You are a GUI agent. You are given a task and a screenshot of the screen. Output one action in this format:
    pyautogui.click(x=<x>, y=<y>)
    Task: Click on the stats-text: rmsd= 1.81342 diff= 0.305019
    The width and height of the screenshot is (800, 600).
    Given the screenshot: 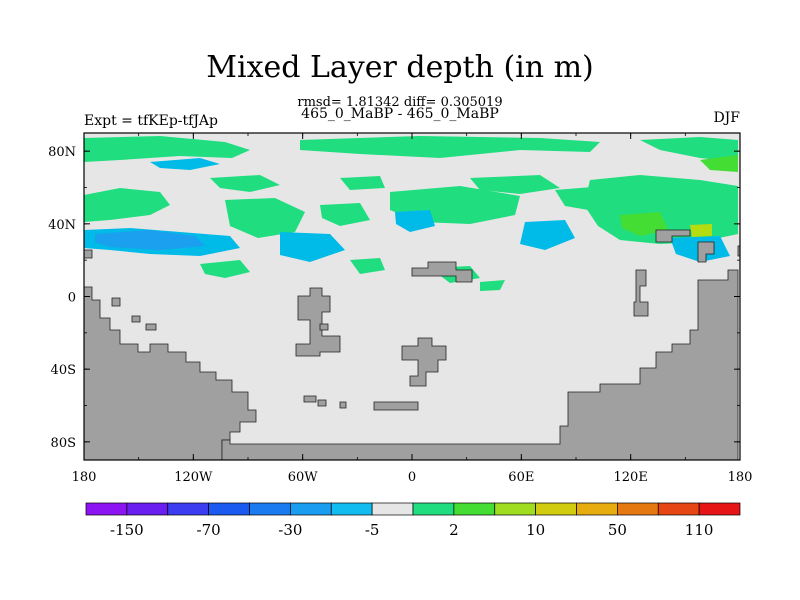 What is the action you would take?
    pyautogui.click(x=400, y=102)
    